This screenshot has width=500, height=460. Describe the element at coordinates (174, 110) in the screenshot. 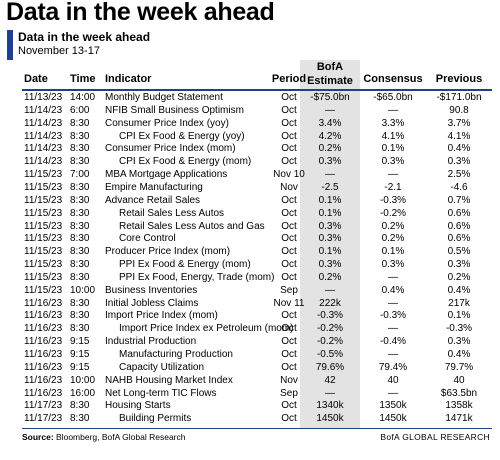

I see `indicator-cell: NFIB Small Business Optimism` at that location.